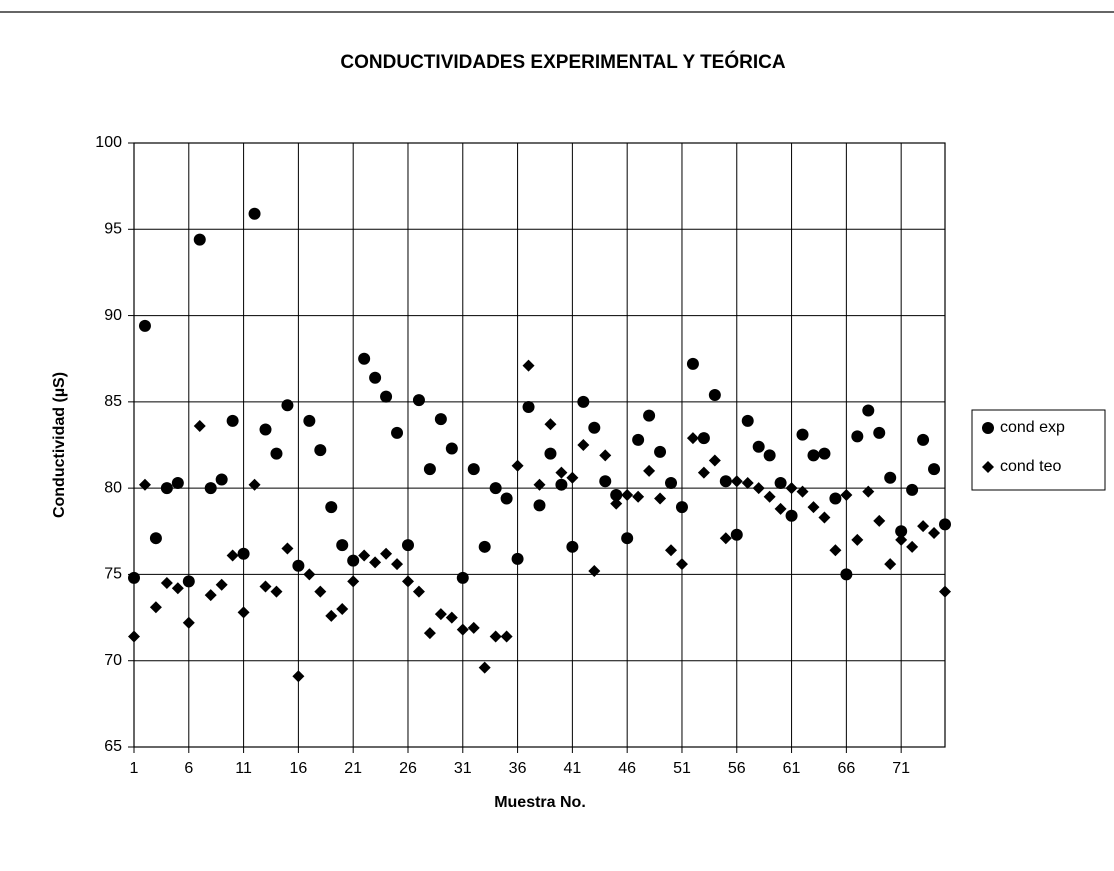 The width and height of the screenshot is (1114, 871). I want to click on x-tick-label: 66, so click(846, 768).